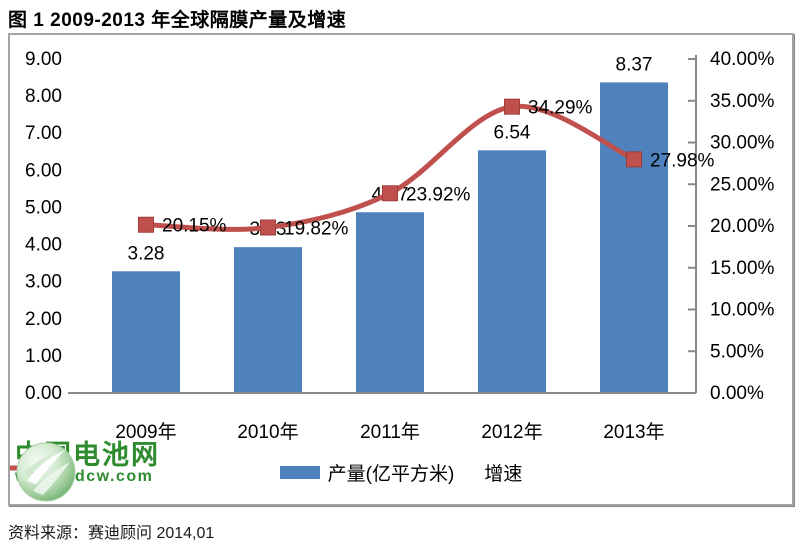  I want to click on bar-2012年, so click(512, 271).